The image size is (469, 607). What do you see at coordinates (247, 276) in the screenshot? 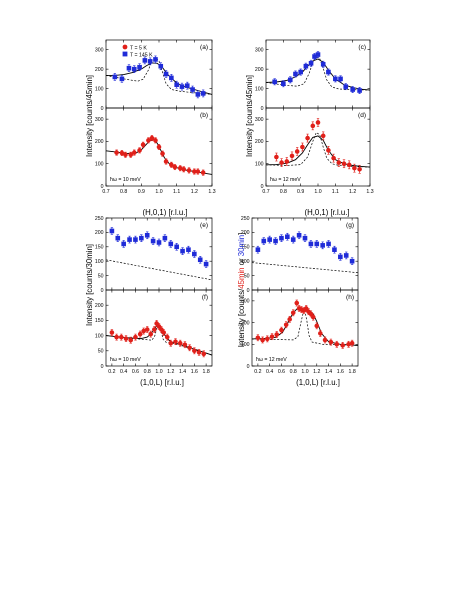
I see `ytick-label-g: 50` at bounding box center [247, 276].